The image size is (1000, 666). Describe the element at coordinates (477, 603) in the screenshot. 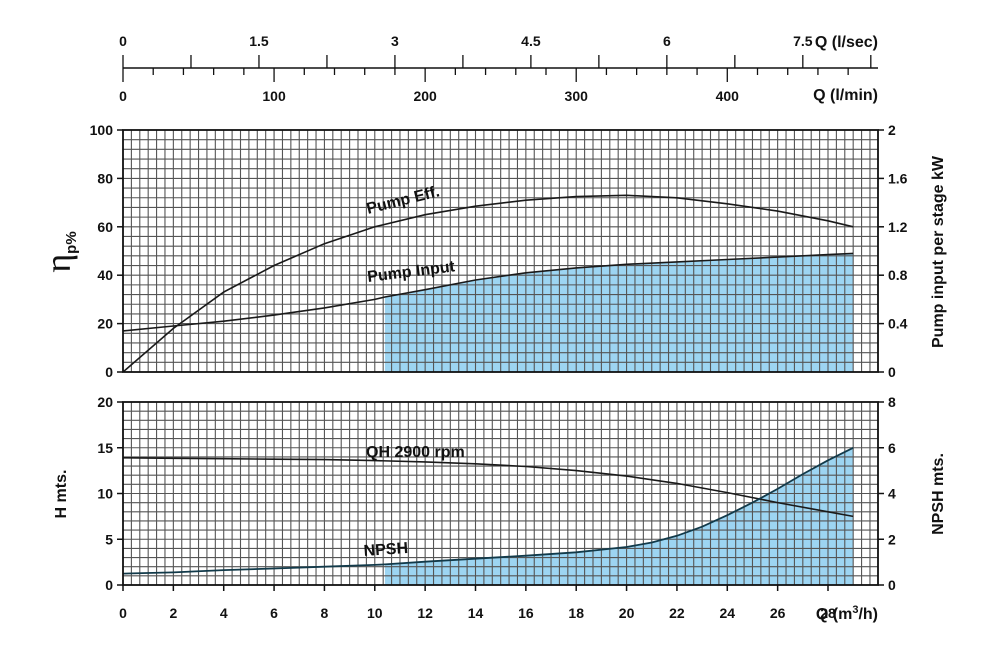

I see `flow-axis-ticks: 0 2 4 6 8 10 12 14 16 18 20 22 24 26 28` at that location.